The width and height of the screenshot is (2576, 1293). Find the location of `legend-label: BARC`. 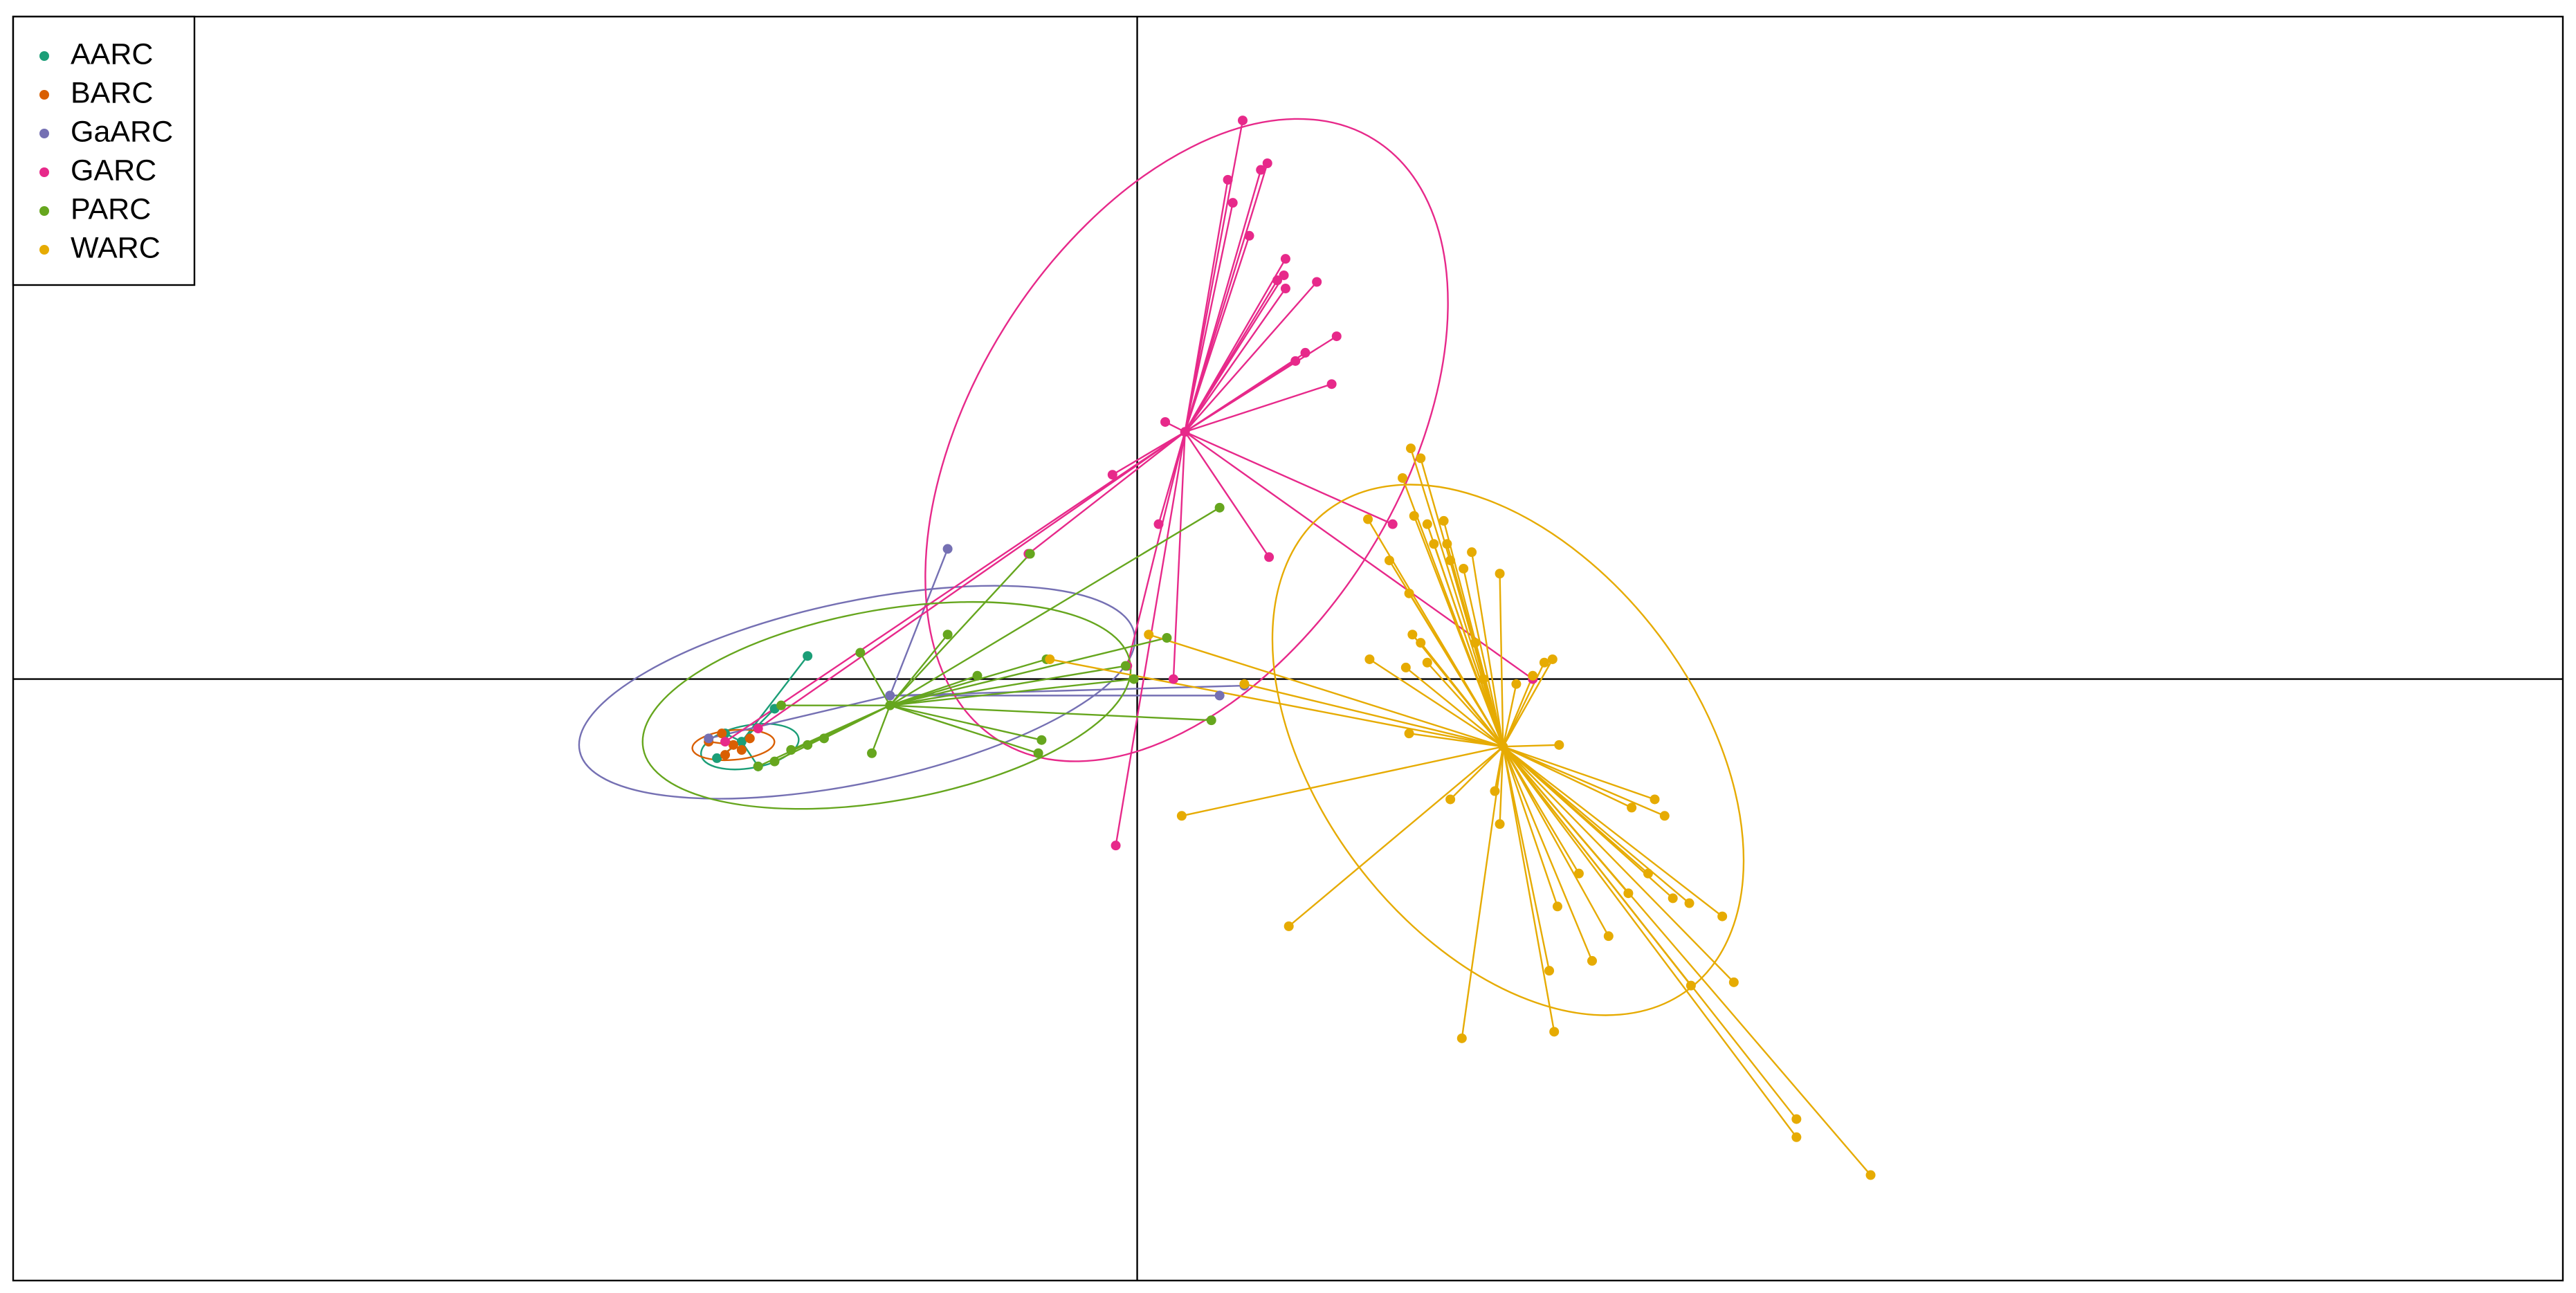

legend-label: BARC is located at coordinates (112, 92).